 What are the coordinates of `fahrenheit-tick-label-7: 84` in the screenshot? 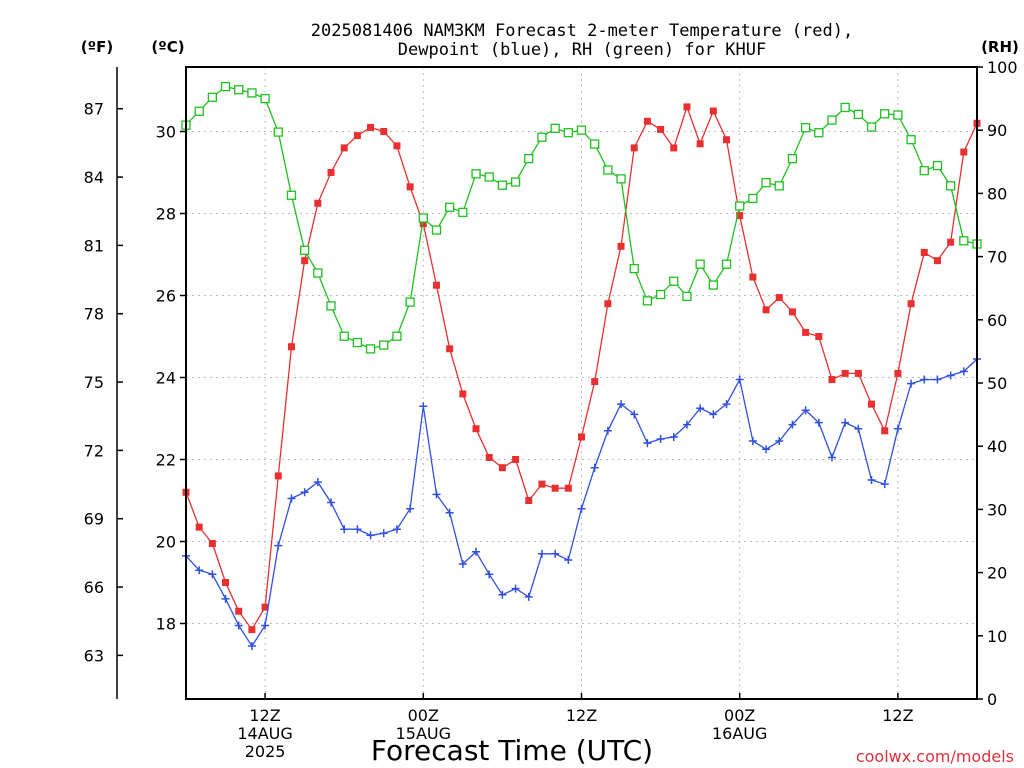 It's located at (94, 177).